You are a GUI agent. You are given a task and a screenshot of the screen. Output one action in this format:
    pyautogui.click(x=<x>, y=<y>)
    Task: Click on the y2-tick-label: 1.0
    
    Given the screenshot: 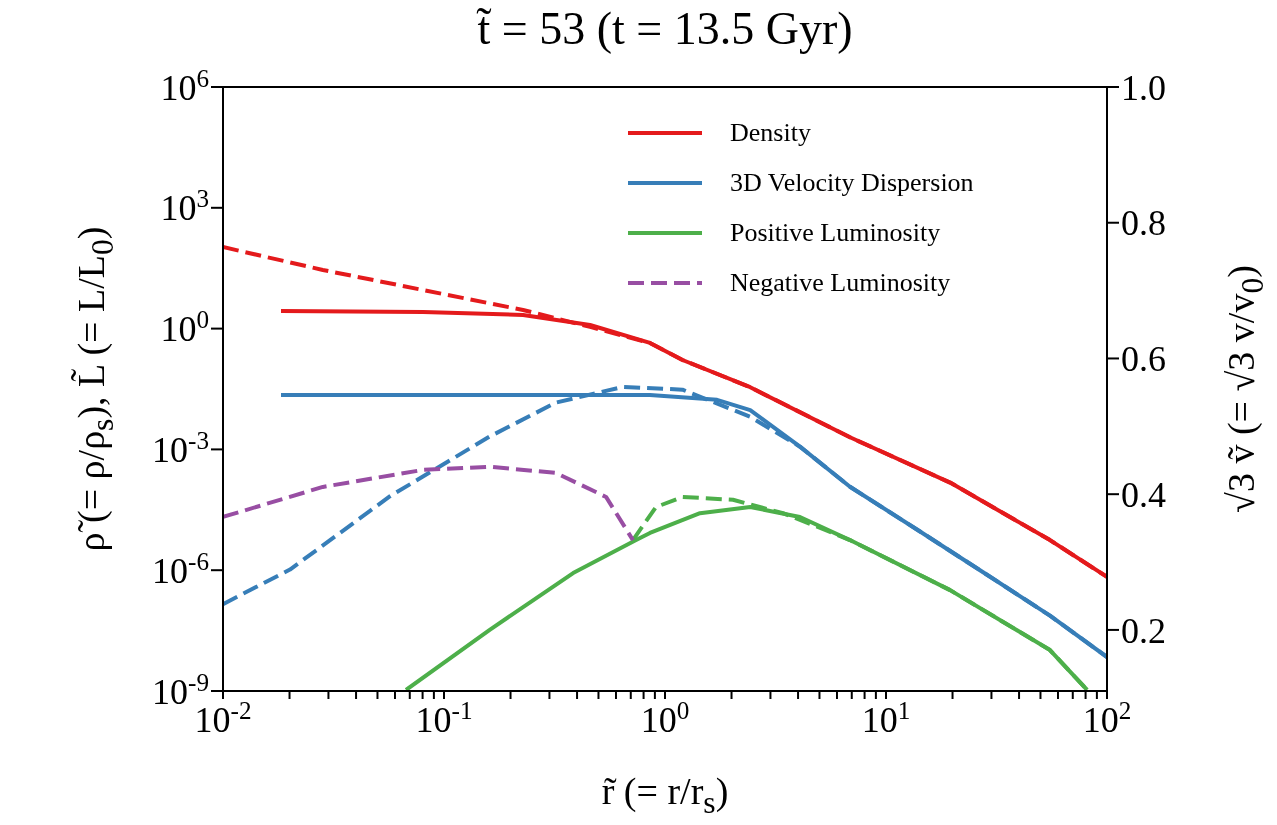 What is the action you would take?
    pyautogui.click(x=1143, y=87)
    